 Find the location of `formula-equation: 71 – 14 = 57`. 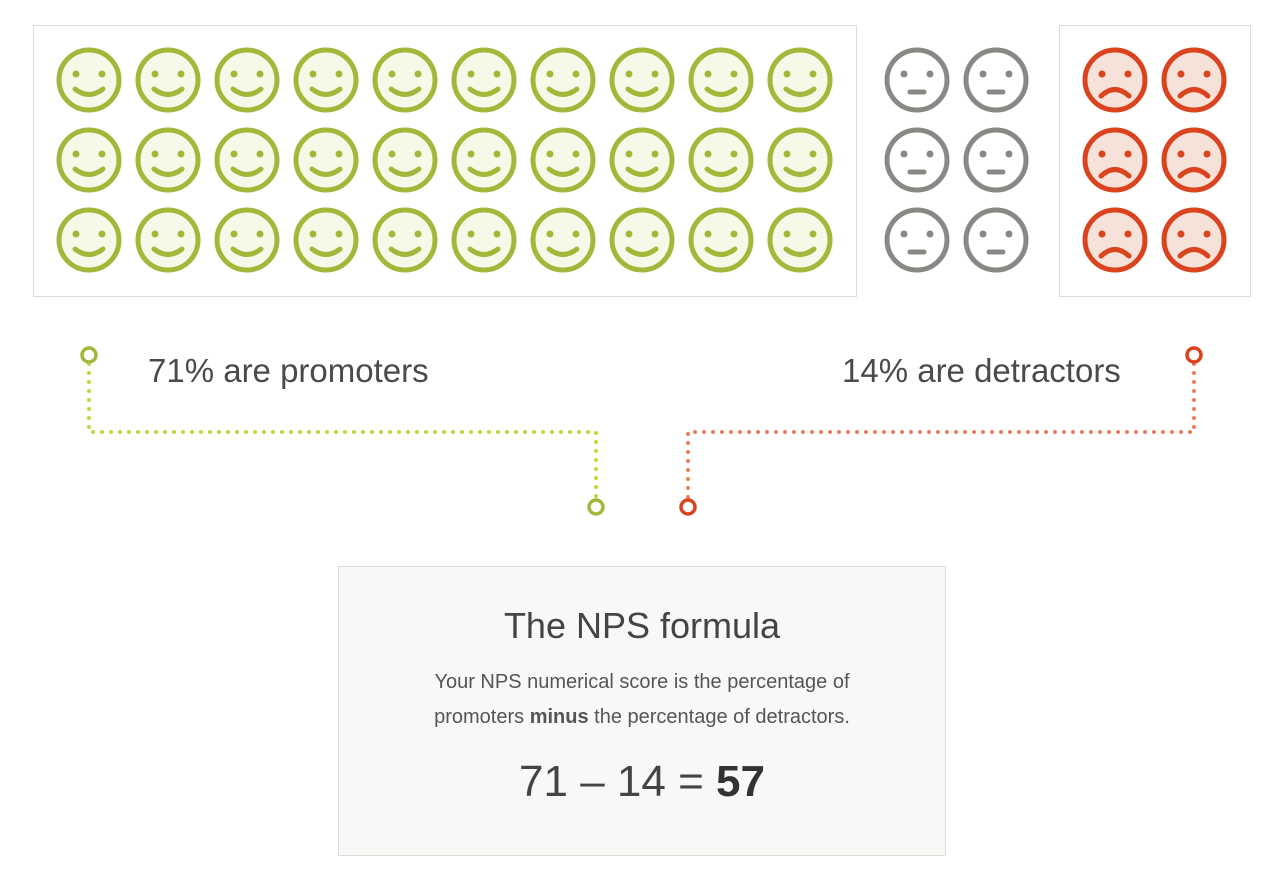

formula-equation: 71 – 14 = 57 is located at coordinates (642, 782).